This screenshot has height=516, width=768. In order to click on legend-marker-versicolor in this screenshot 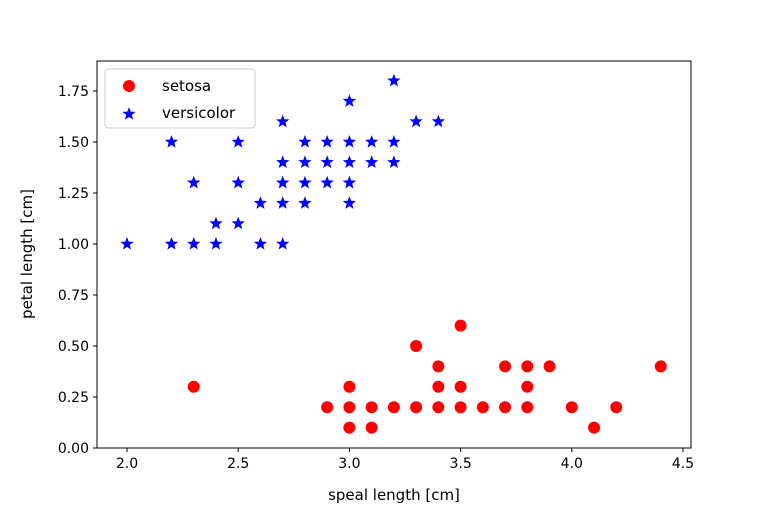, I will do `click(129, 113)`.